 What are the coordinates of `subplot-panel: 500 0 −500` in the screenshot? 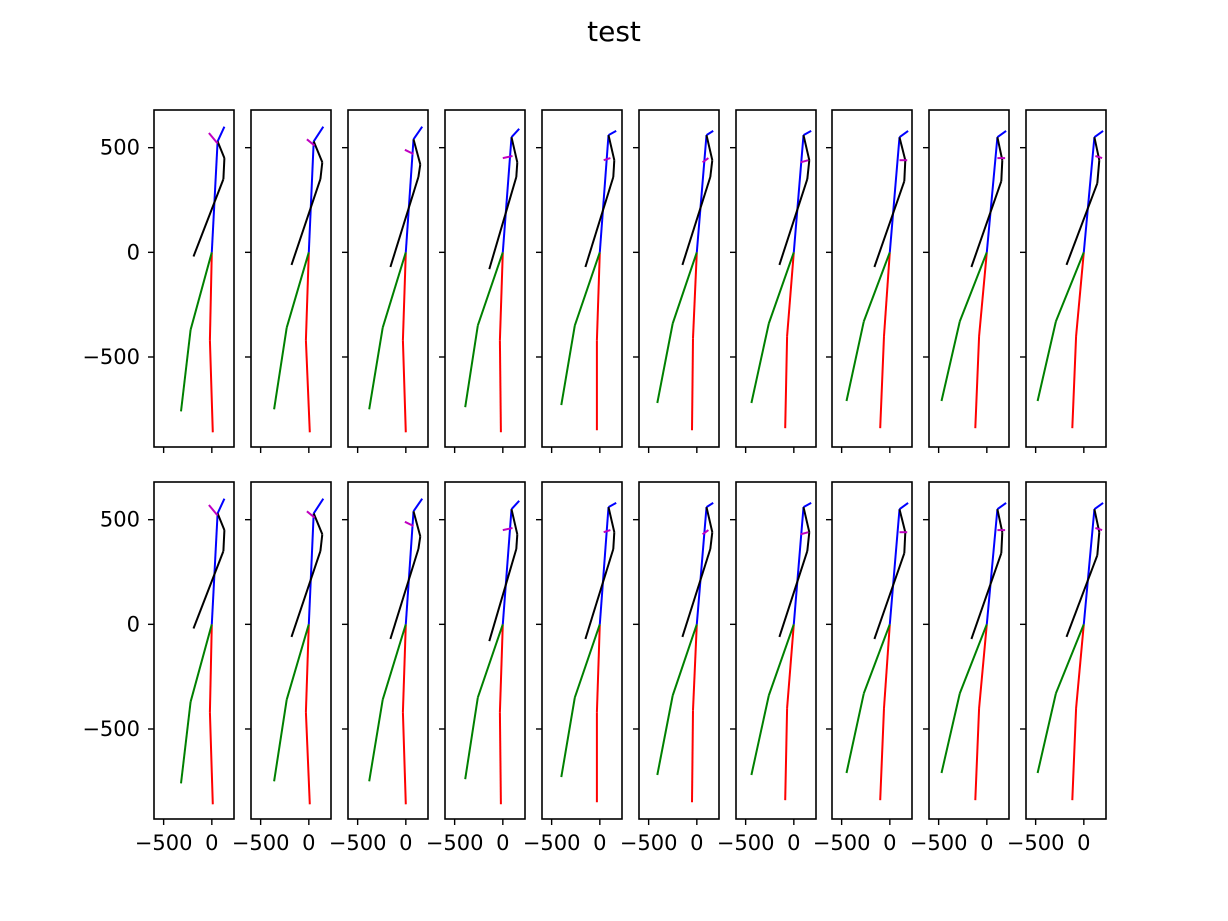 It's located at (158, 281).